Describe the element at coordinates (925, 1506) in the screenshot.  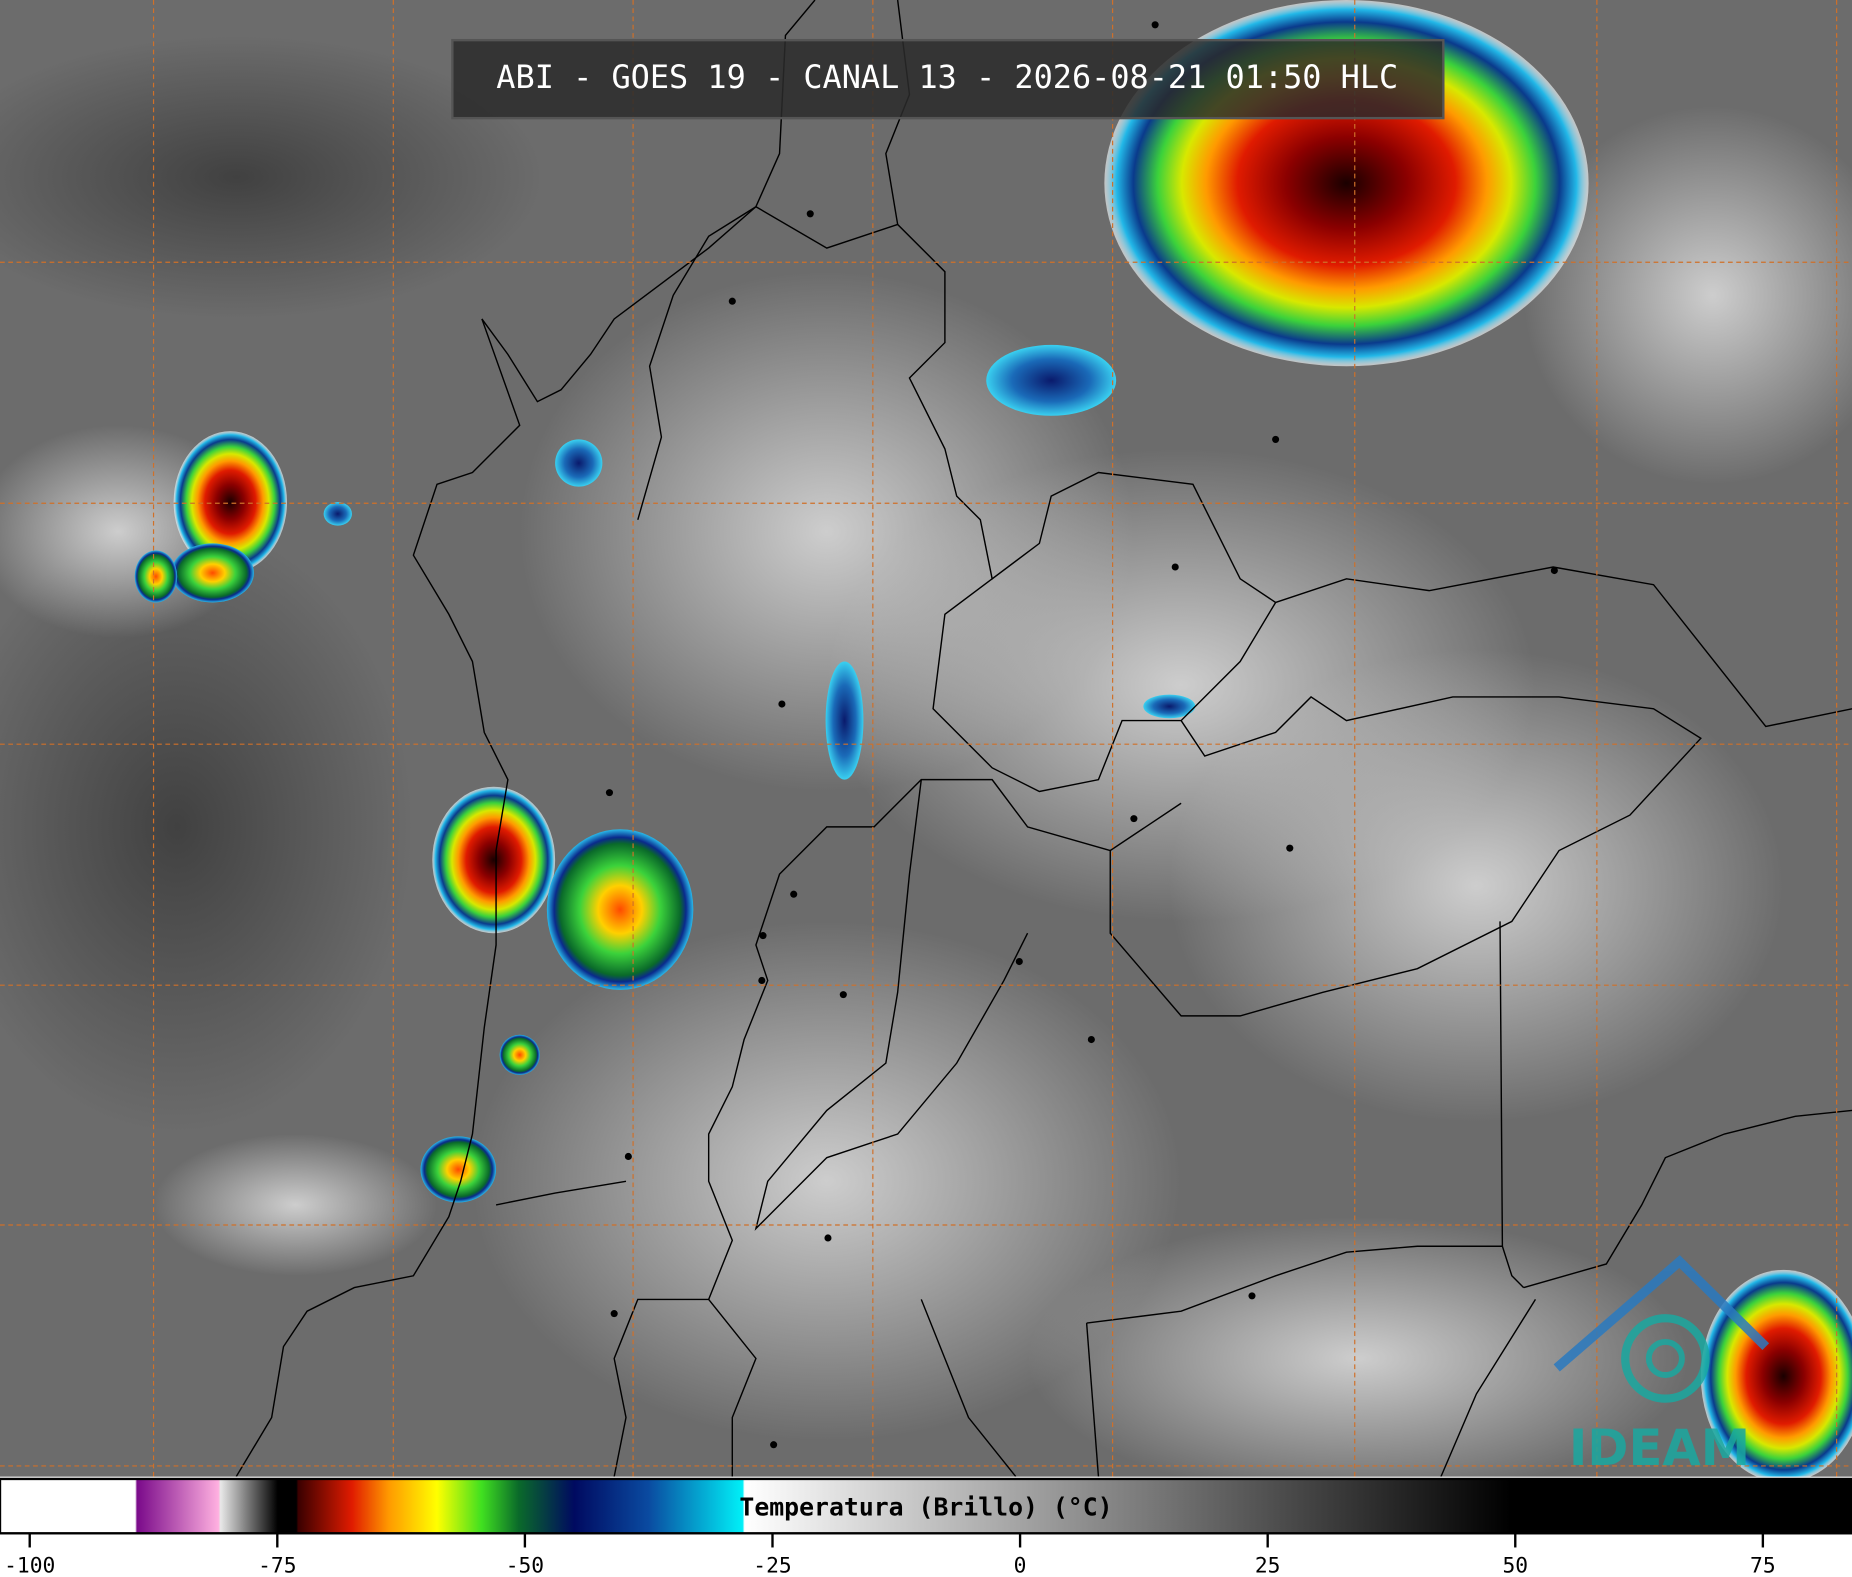
I see `colorbar-label: Temperatura (Brillo) (°C)` at that location.